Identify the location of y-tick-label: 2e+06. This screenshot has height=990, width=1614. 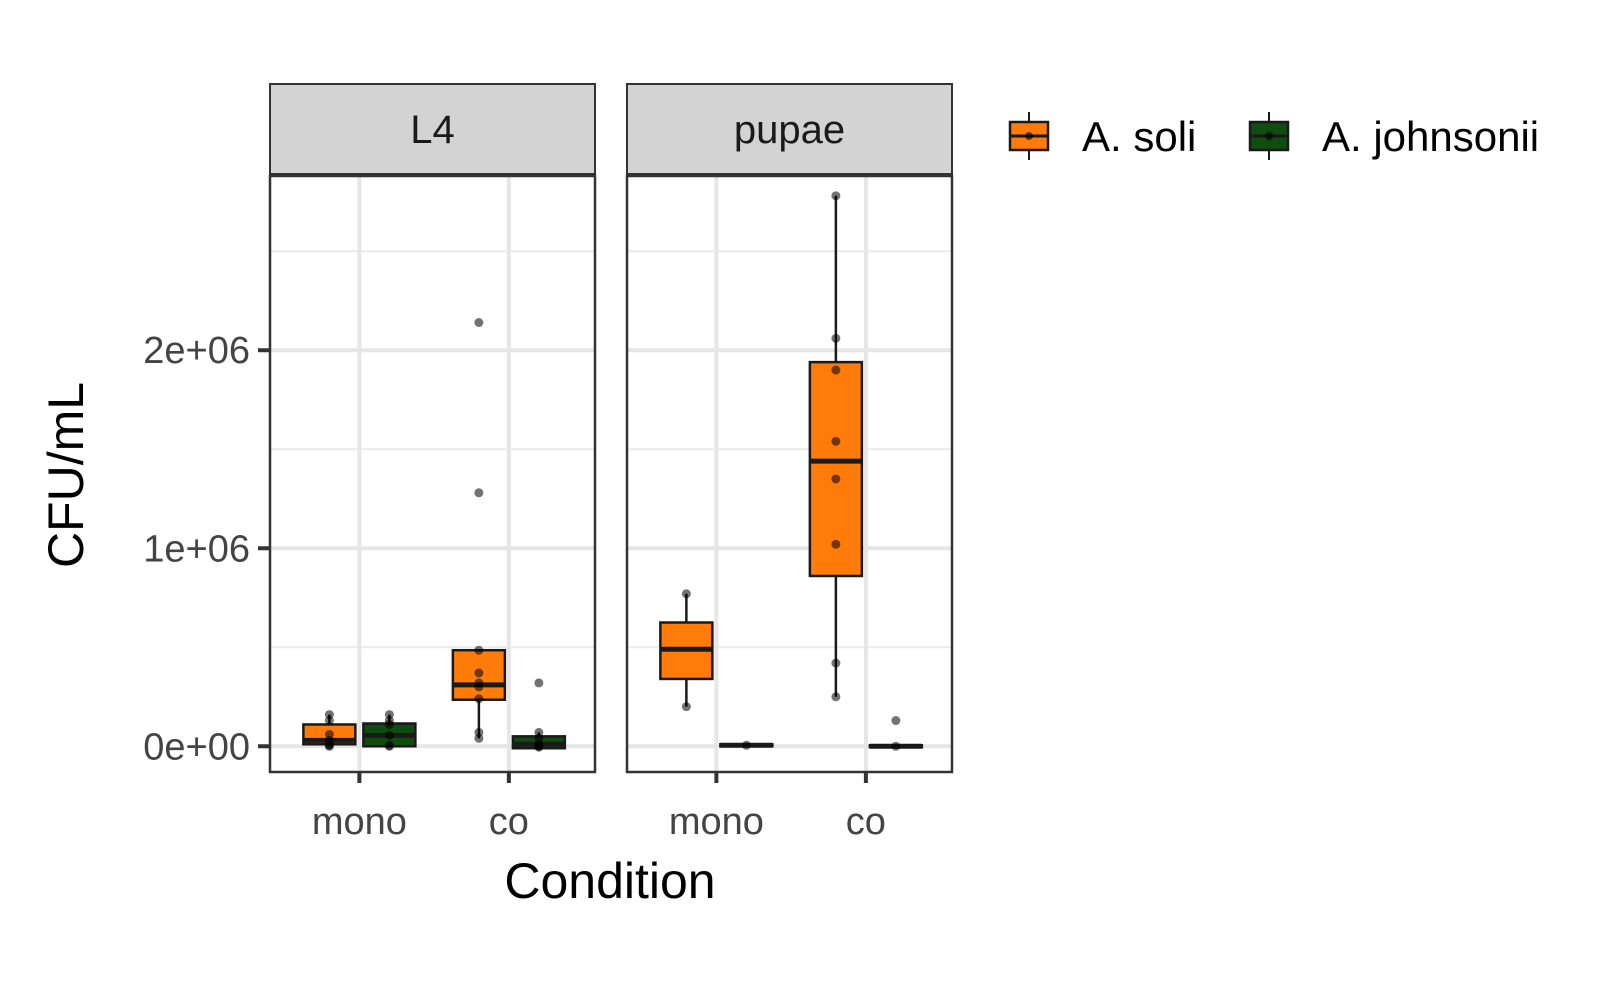
(196, 351).